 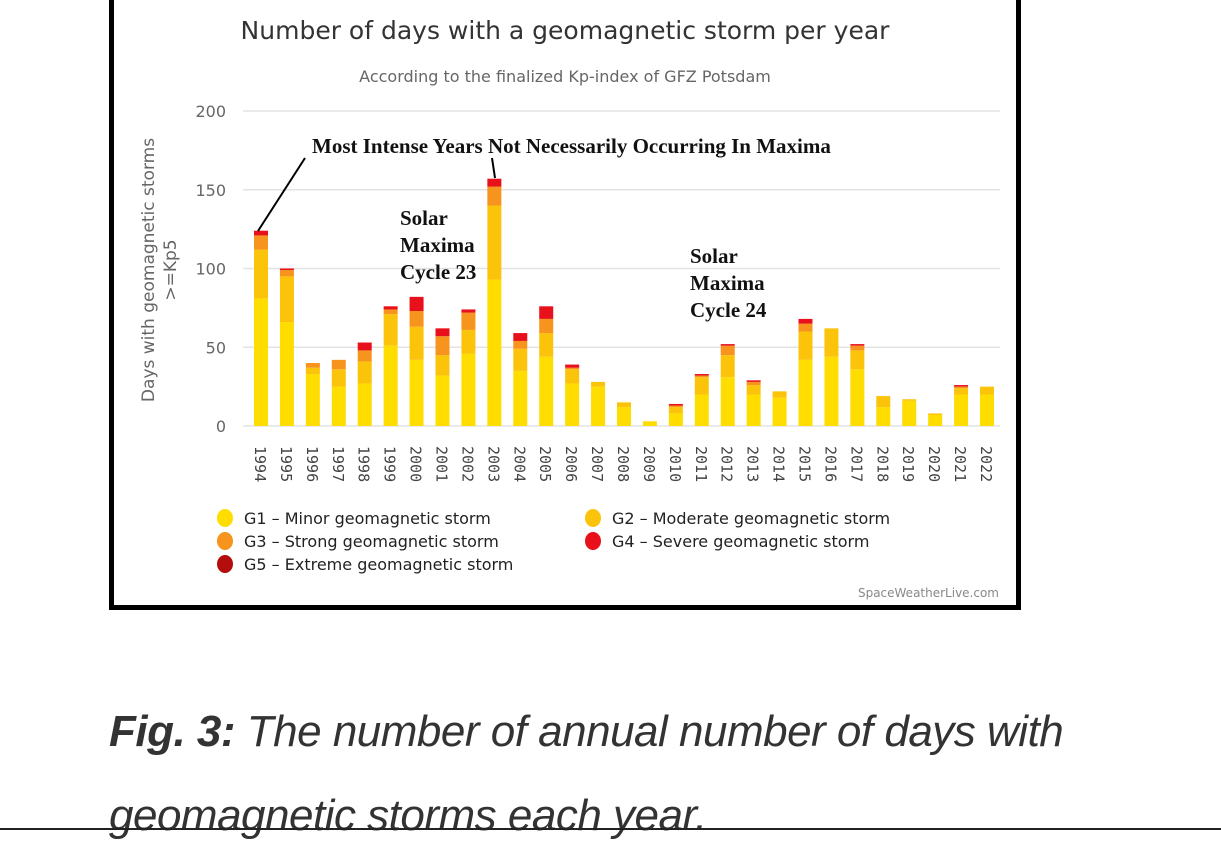 I want to click on legend-label: G2 – Moderate geomagnetic storm, so click(x=751, y=518).